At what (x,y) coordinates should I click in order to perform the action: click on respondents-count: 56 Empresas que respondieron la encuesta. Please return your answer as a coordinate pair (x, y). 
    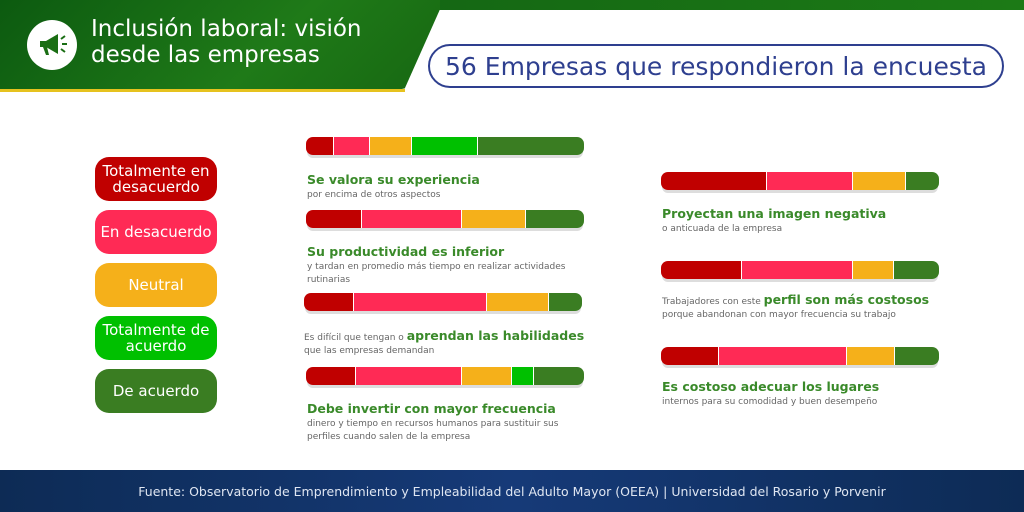
    Looking at the image, I should click on (716, 66).